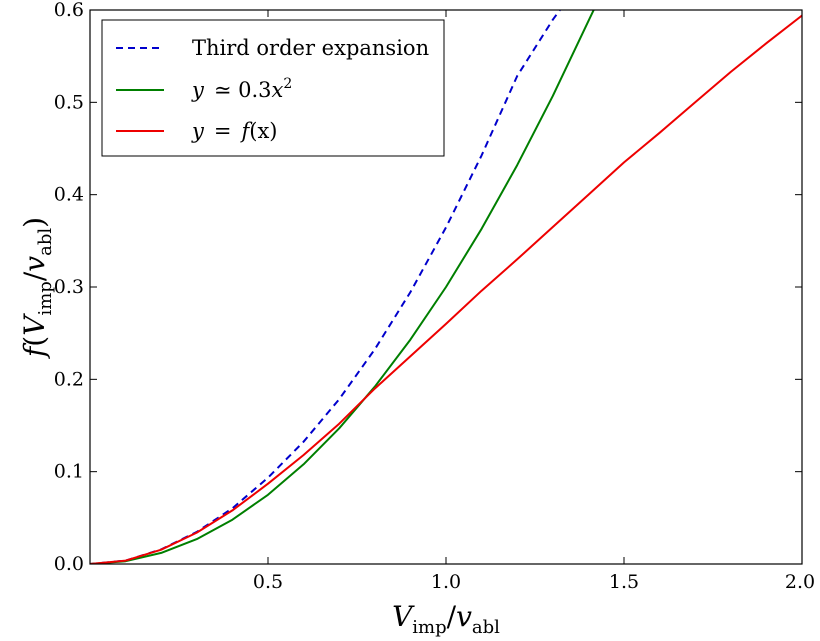 This screenshot has height=641, width=820. What do you see at coordinates (69, 102) in the screenshot?
I see `y-tick-label: 0.5` at bounding box center [69, 102].